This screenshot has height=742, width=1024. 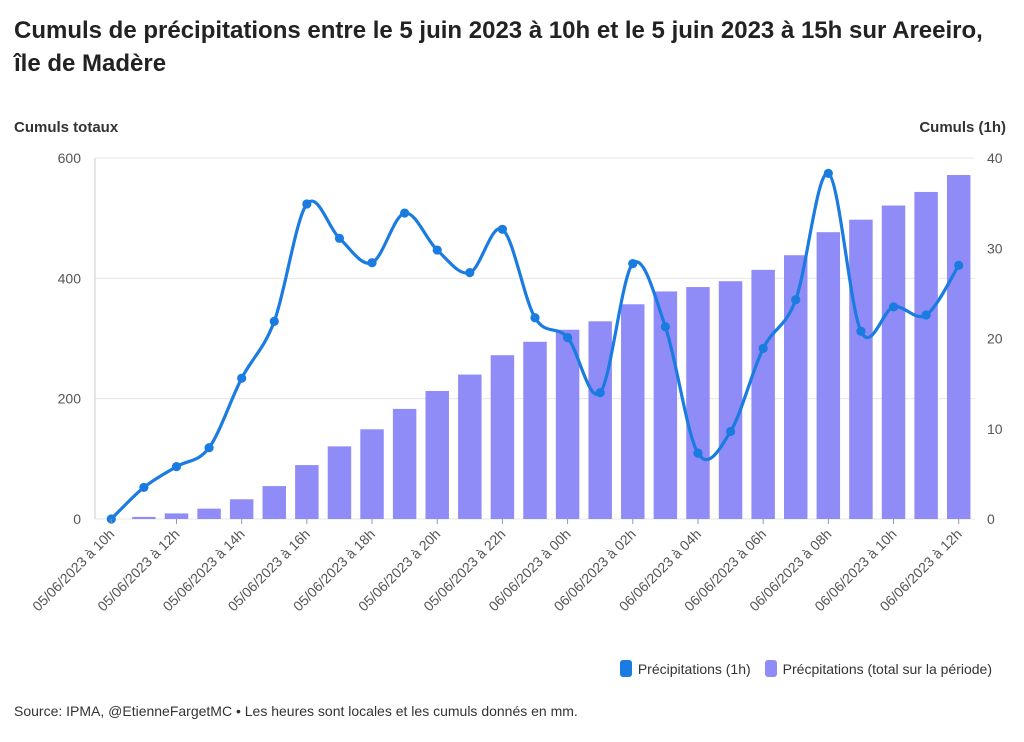 I want to click on left-tick-label: 200, so click(x=70, y=399).